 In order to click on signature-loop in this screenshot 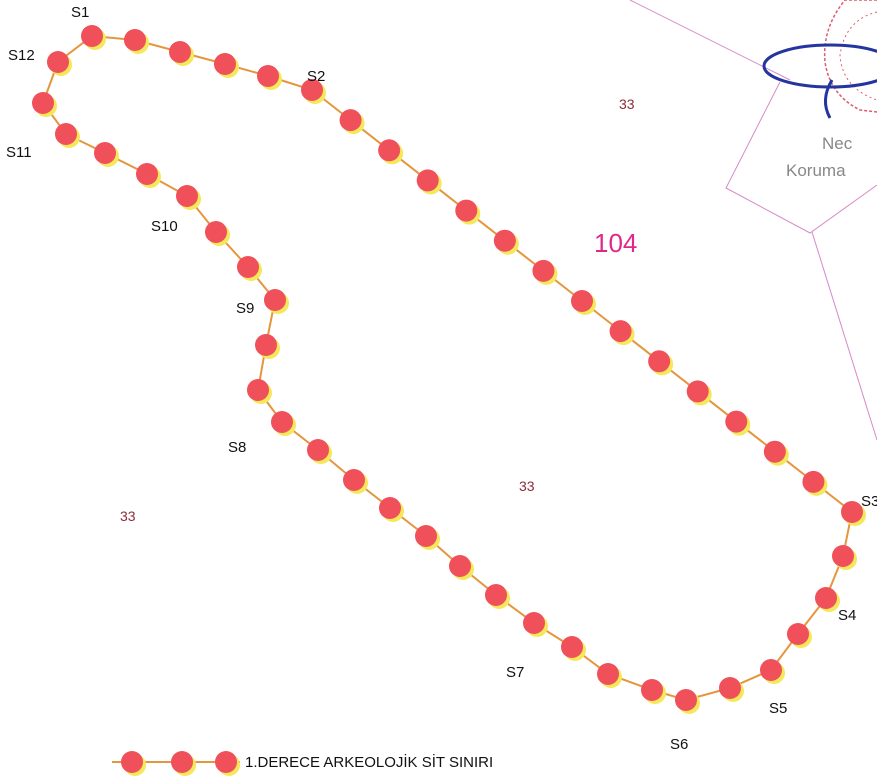, I will do `click(819, 66)`.